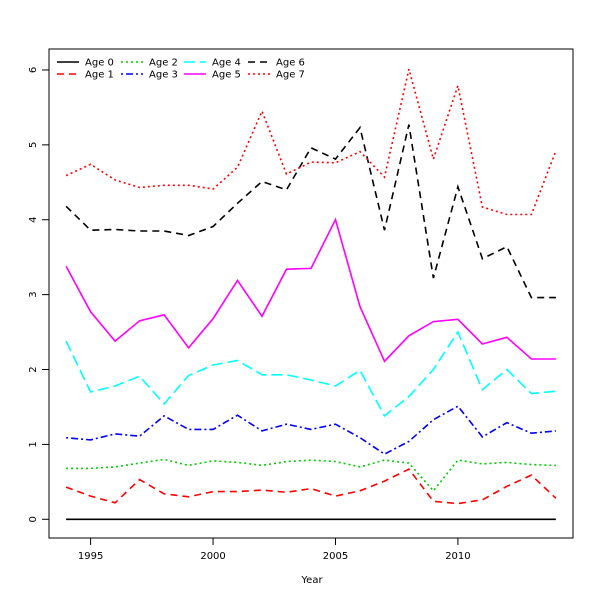 The image size is (600, 600). What do you see at coordinates (33, 145) in the screenshot?
I see `y-tick-label: 5` at bounding box center [33, 145].